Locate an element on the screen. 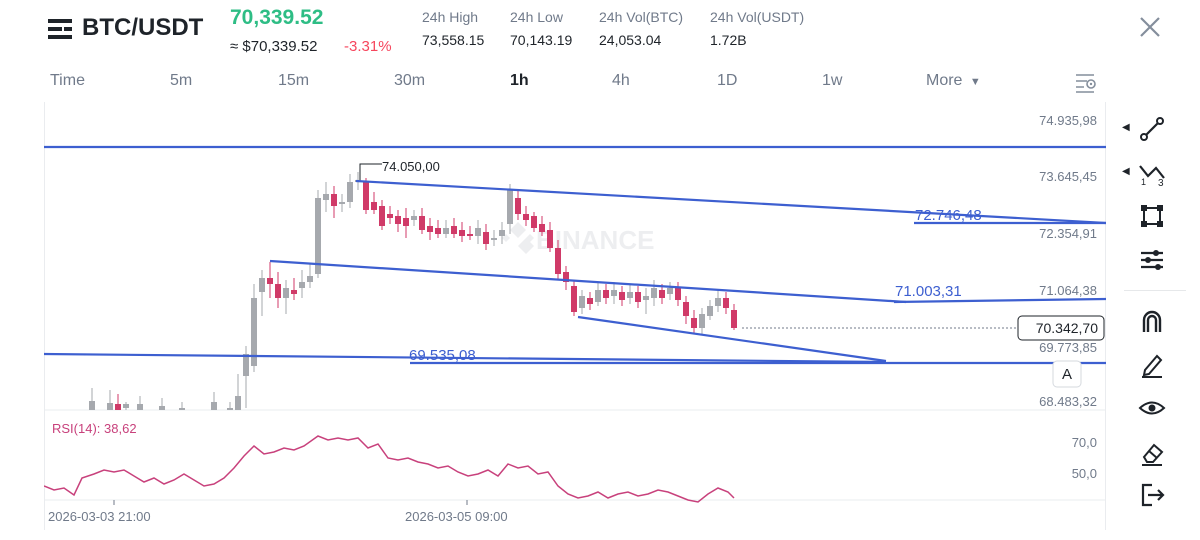 The image size is (1200, 540). caret-down-icon: ▼ is located at coordinates (975, 82).